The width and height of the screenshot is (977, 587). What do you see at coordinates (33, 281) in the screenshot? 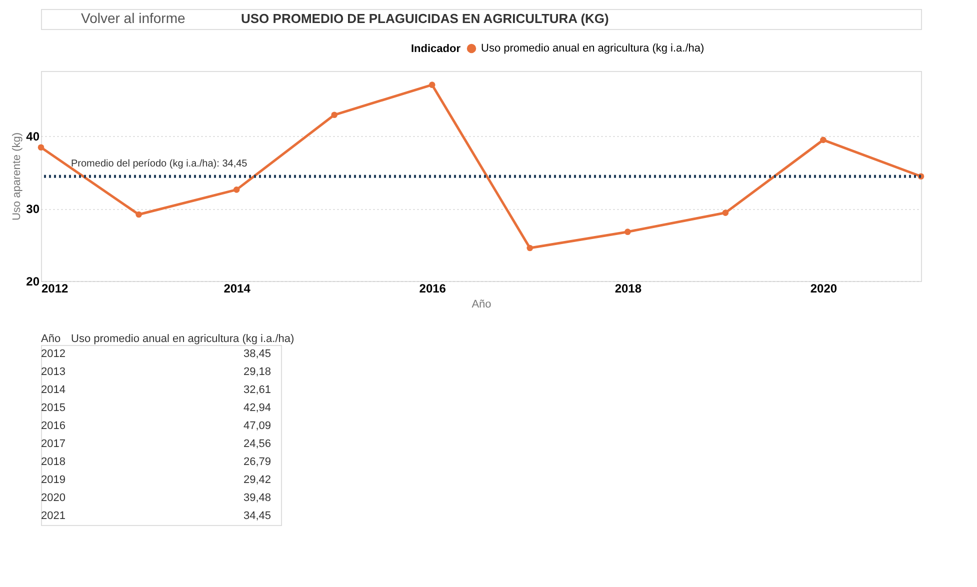
I see `y-tick-label: 20` at bounding box center [33, 281].